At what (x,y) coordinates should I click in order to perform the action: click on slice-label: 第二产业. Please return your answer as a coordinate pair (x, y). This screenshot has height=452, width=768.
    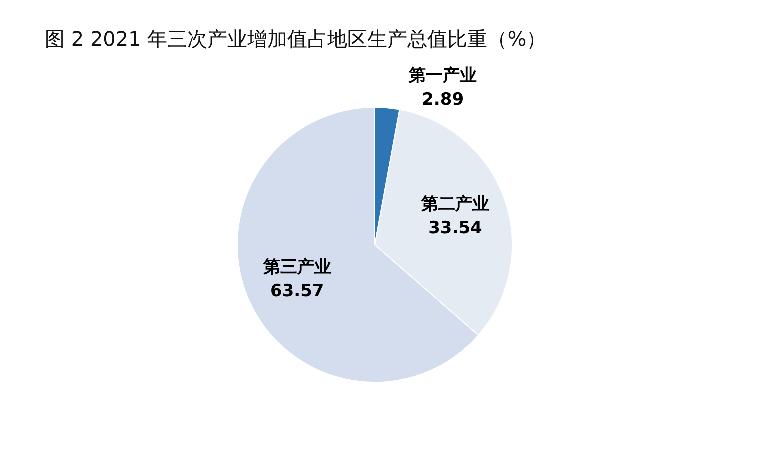
    Looking at the image, I should click on (455, 204).